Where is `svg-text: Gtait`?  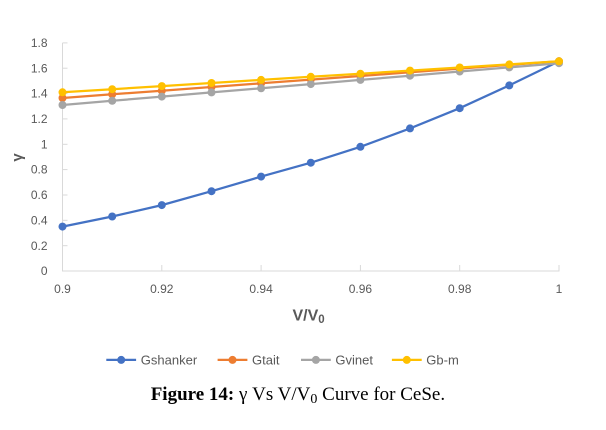
svg-text: Gtait is located at coordinates (266, 359).